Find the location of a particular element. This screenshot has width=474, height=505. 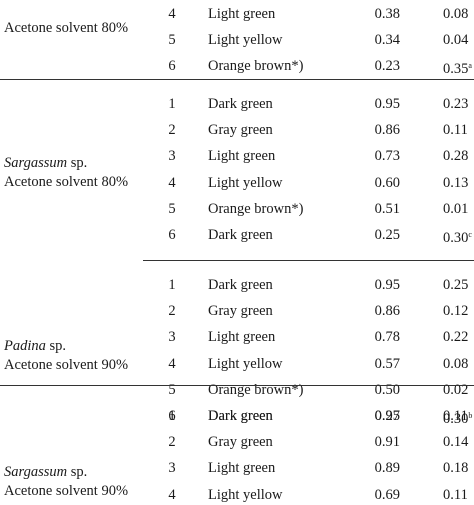

species-name: Padina sp. is located at coordinates (66, 346).